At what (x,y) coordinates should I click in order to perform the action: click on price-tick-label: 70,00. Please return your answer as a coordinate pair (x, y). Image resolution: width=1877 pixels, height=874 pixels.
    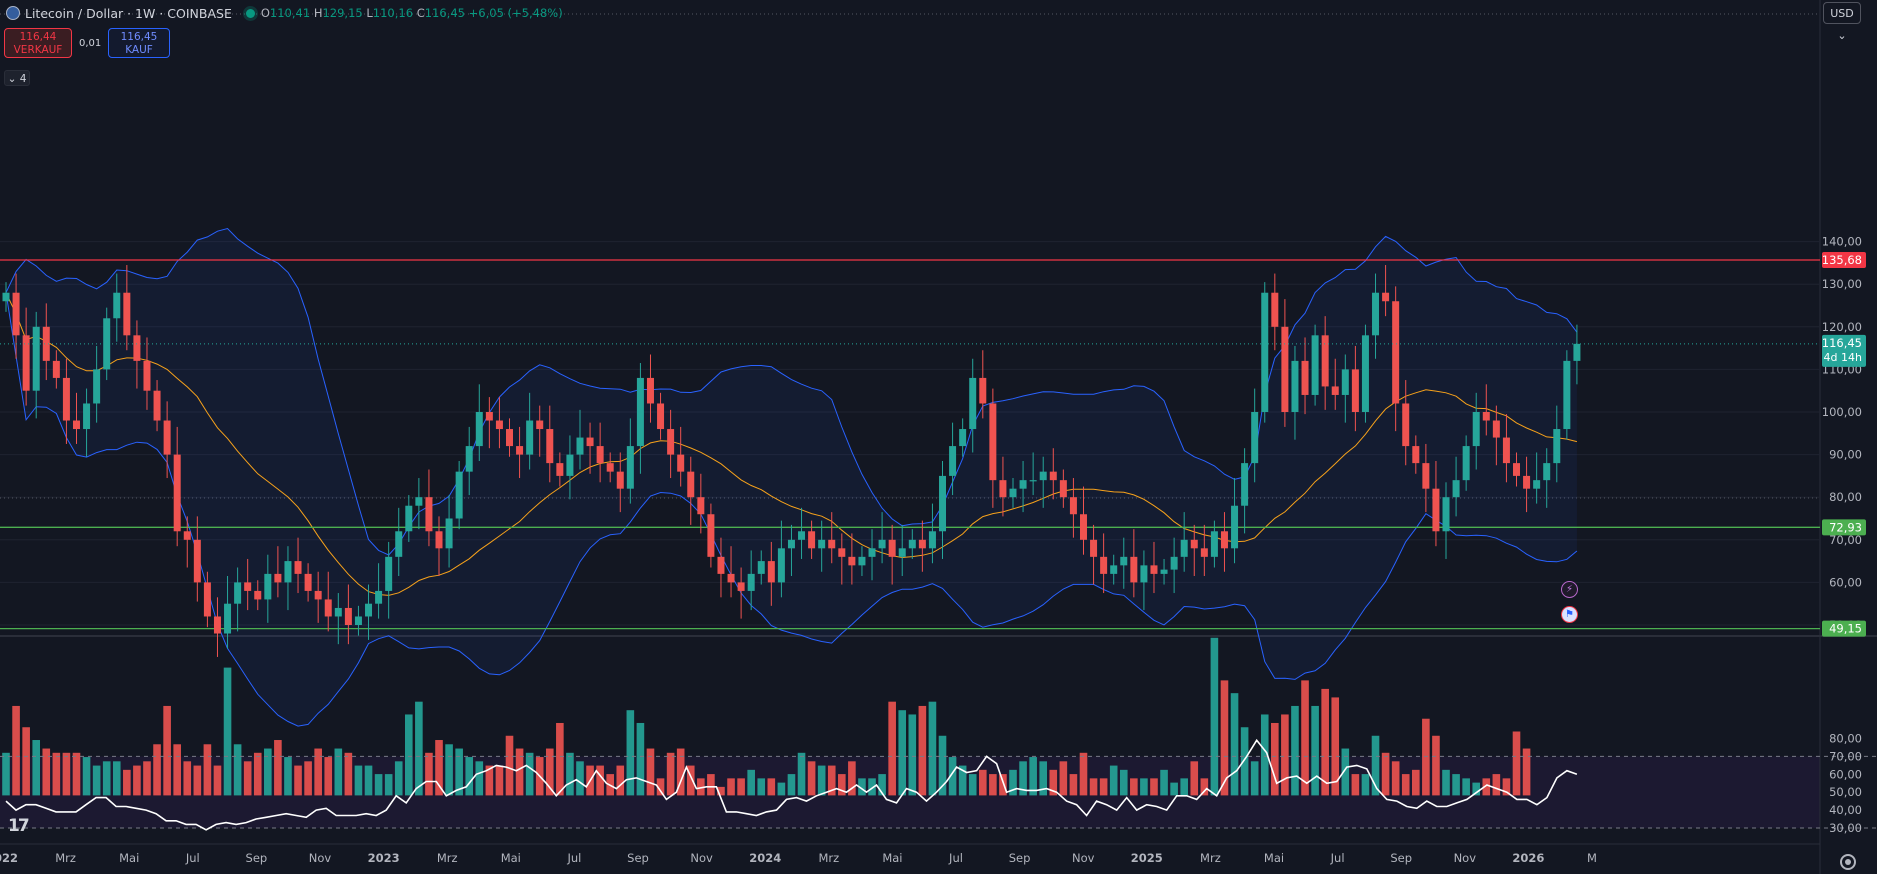
    Looking at the image, I should click on (1845, 540).